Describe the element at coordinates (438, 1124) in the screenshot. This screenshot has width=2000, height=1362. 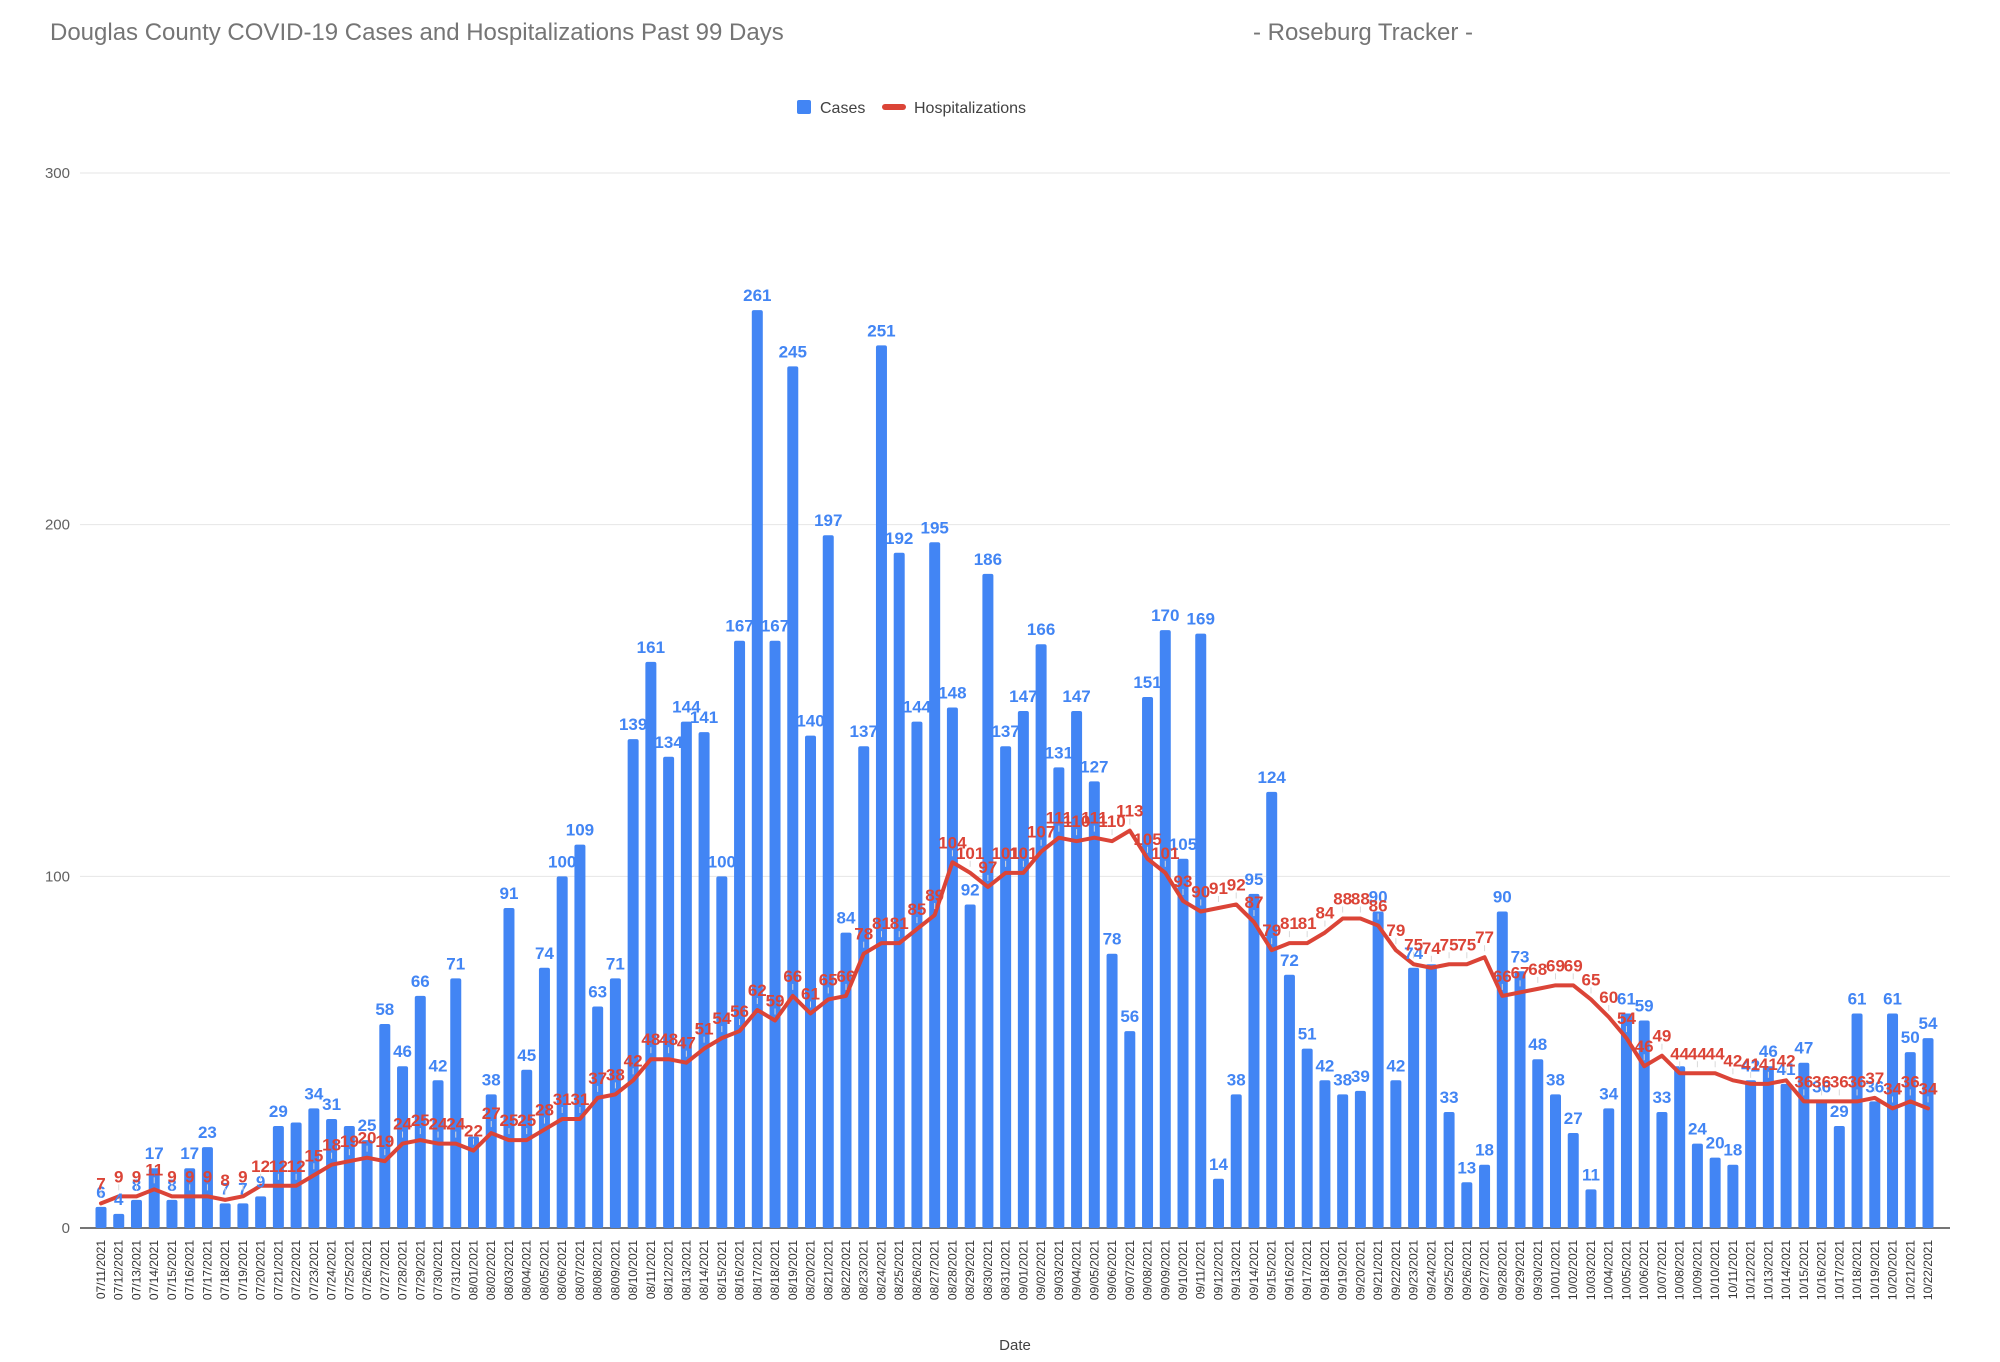
I see `hospitalizations-value-label: 24` at that location.